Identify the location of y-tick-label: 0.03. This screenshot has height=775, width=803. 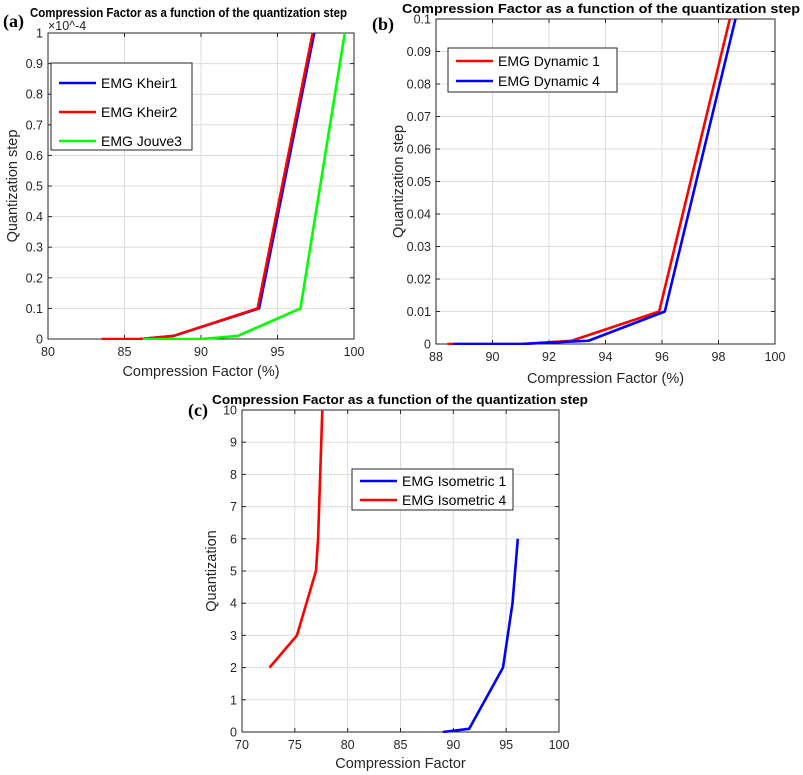
(419, 247).